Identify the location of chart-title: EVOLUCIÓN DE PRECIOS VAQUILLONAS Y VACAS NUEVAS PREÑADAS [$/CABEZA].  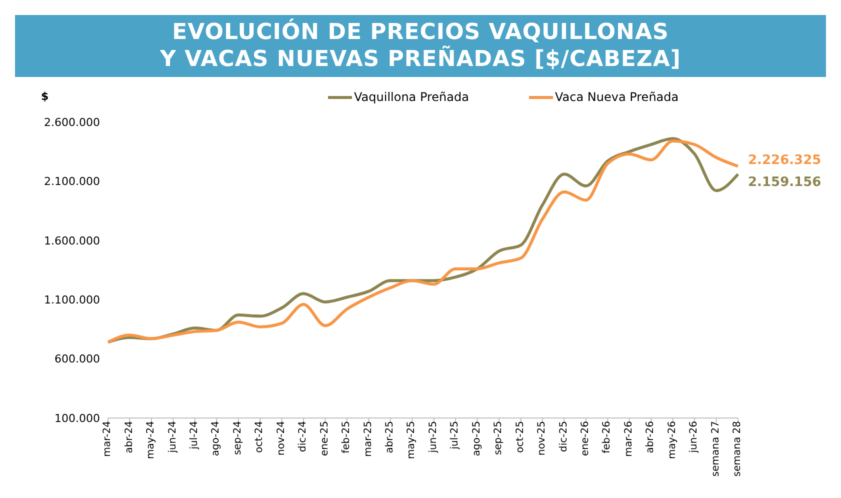
(420, 46).